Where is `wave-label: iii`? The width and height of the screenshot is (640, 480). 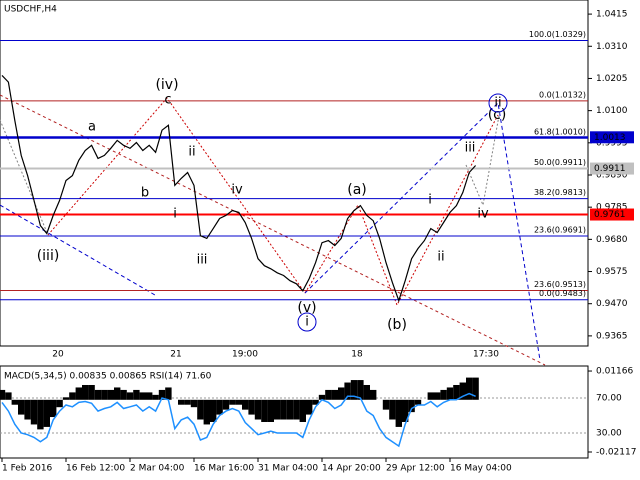 wave-label: iii is located at coordinates (470, 148).